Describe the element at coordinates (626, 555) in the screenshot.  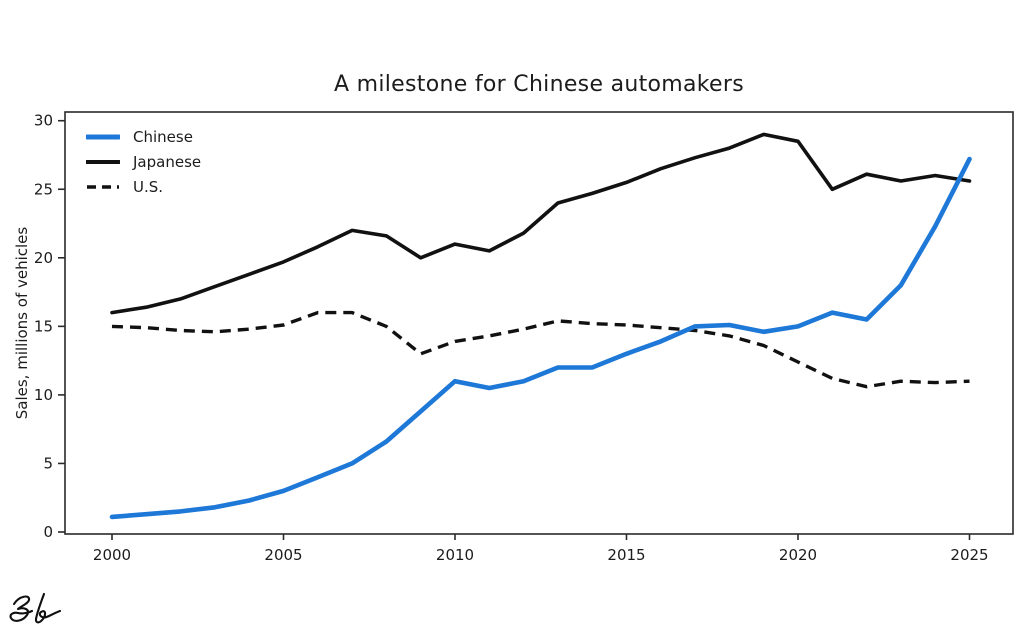
I see `x-tick-label: 2015` at that location.